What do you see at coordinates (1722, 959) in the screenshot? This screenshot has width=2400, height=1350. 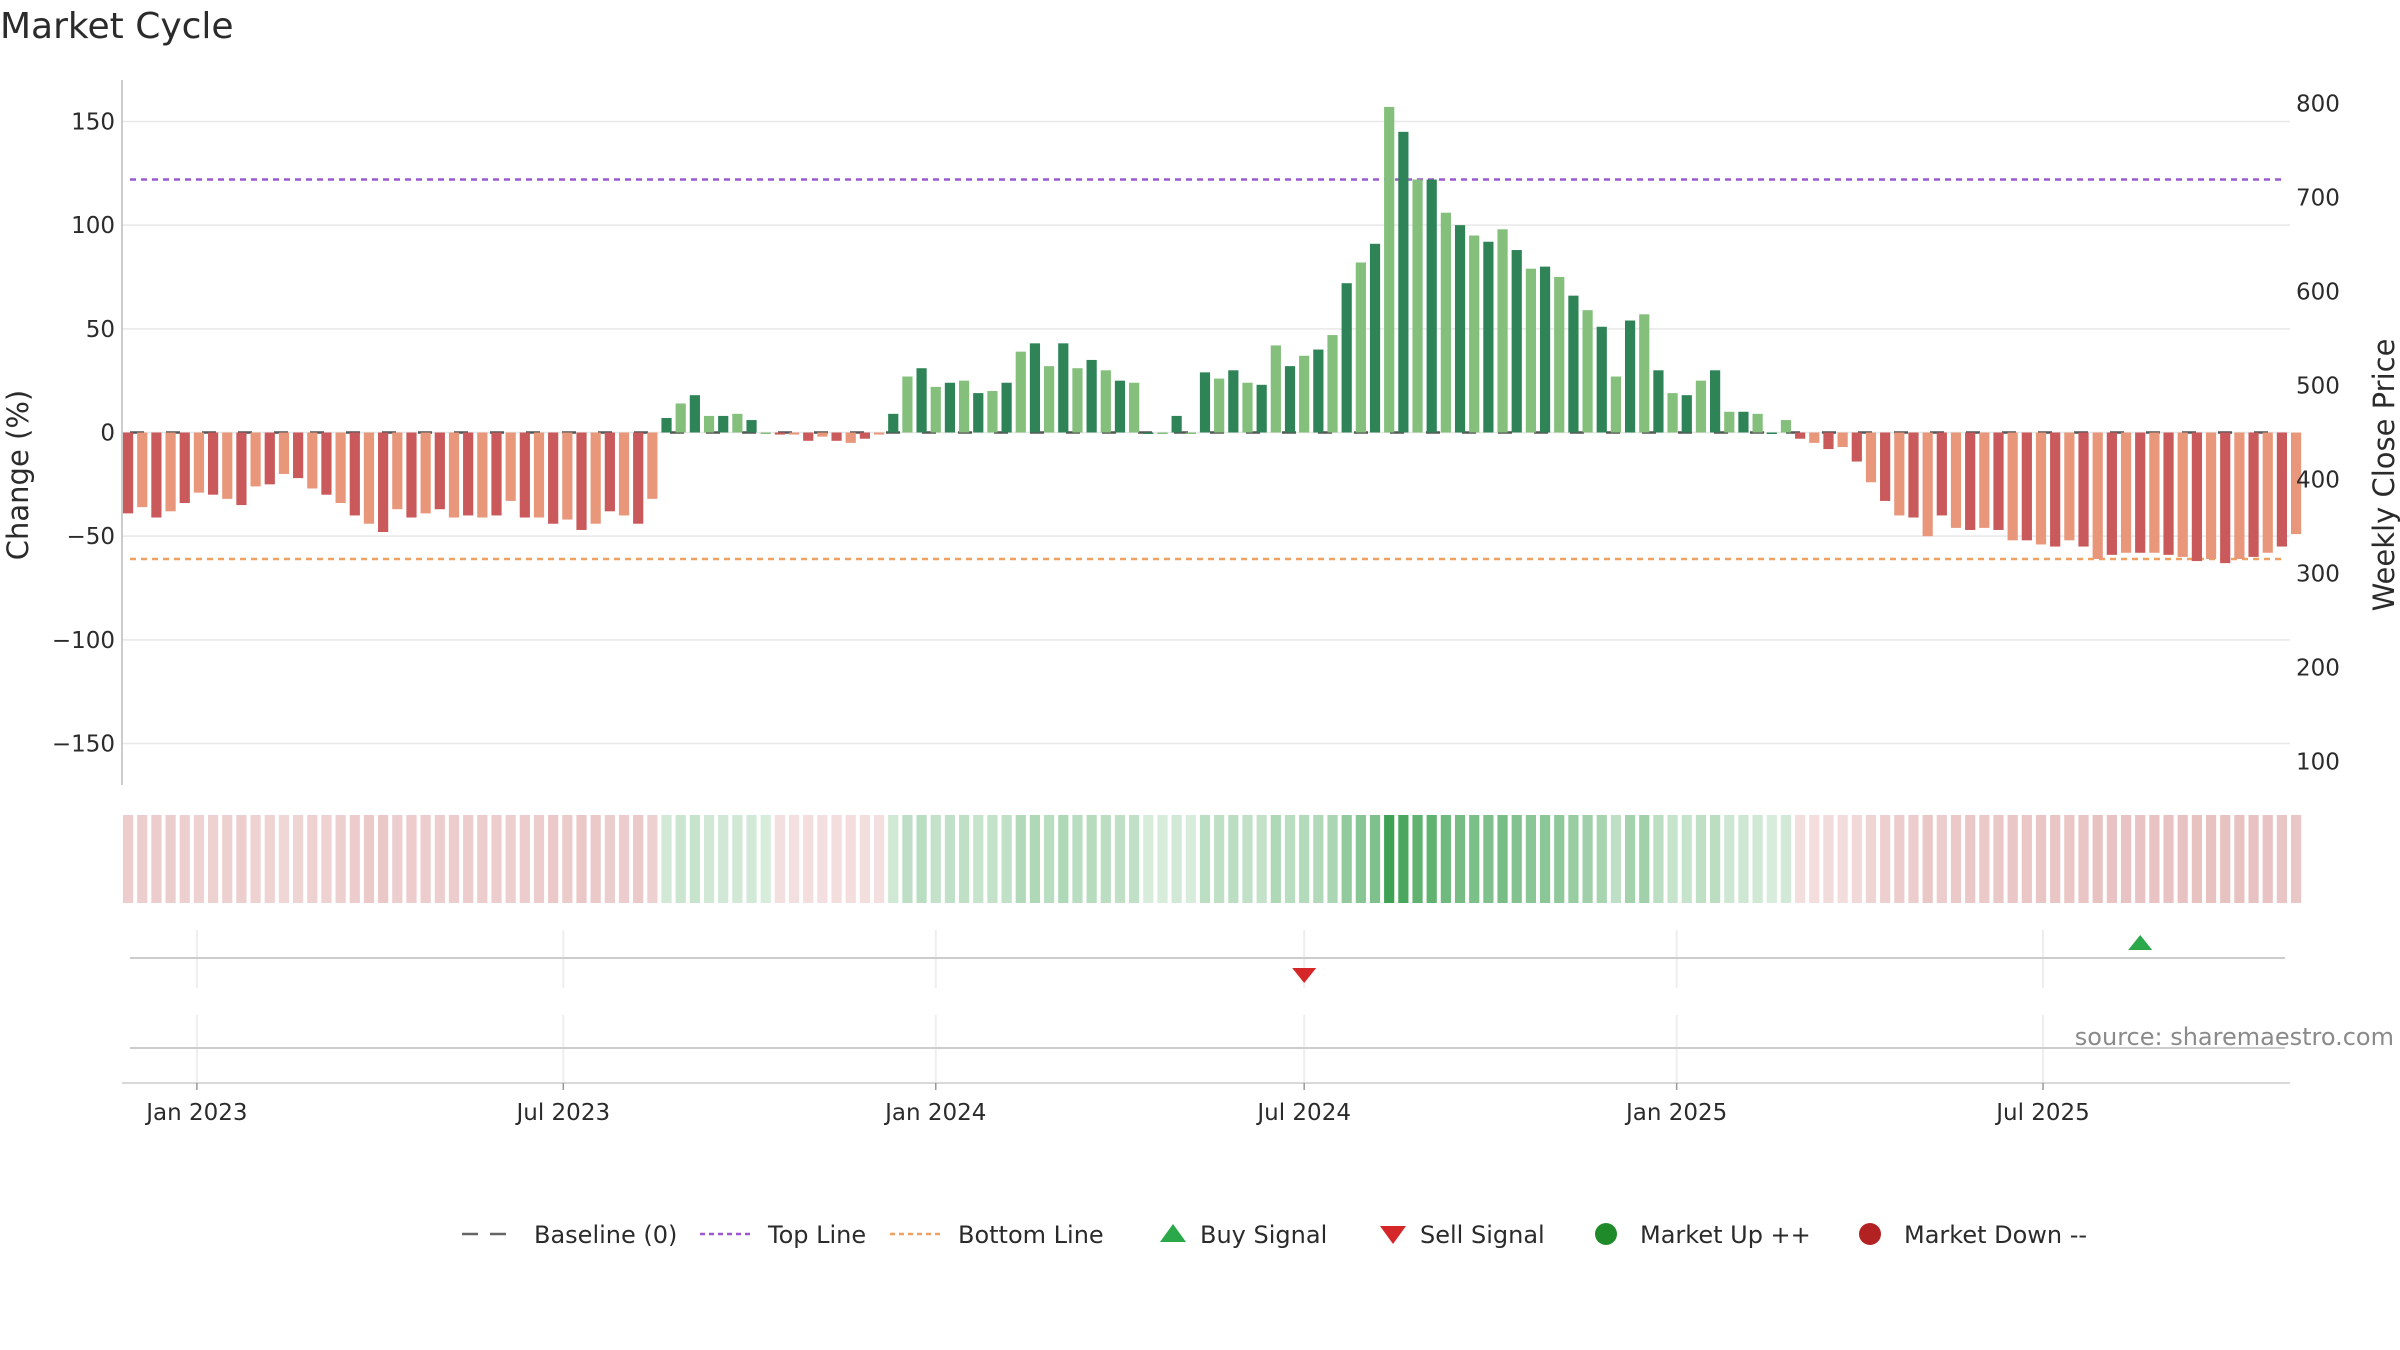 I see `signal-markers` at bounding box center [1722, 959].